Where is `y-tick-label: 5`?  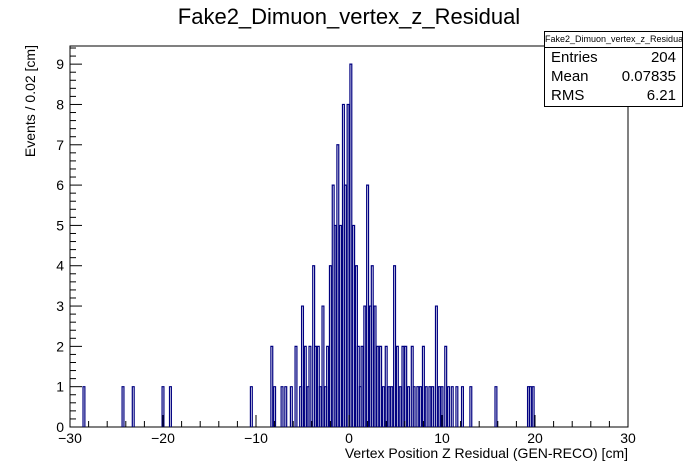 y-tick-label: 5 is located at coordinates (60, 225).